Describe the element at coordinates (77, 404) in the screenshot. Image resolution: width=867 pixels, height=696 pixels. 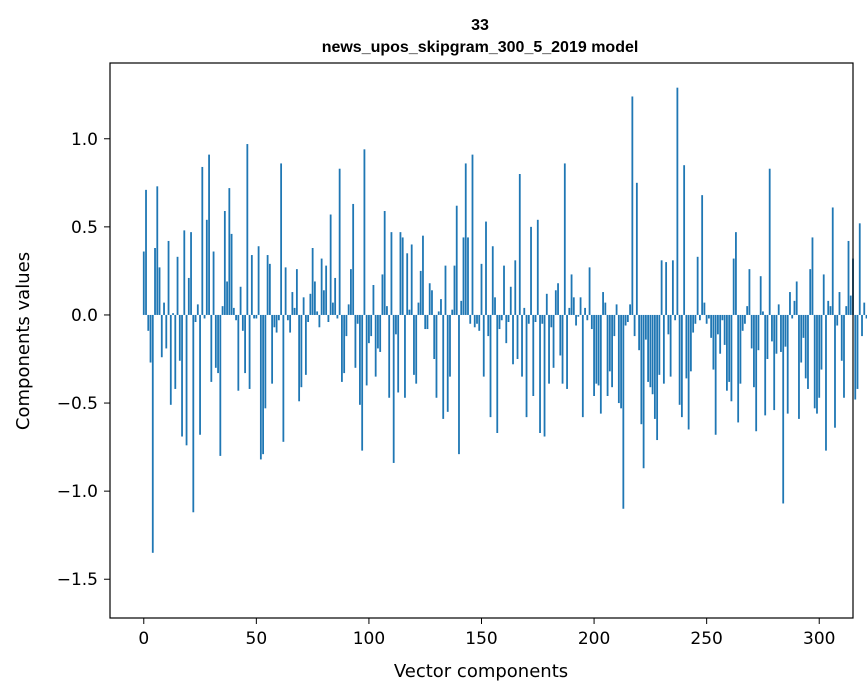
I see `y-tick-label-2: −0.5` at that location.